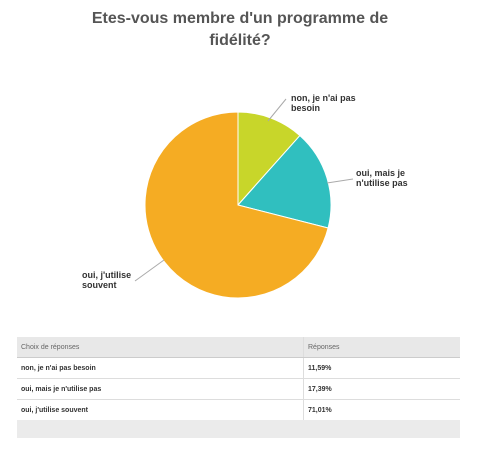 This screenshot has width=480, height=456. What do you see at coordinates (106, 280) in the screenshot?
I see `slice-label: oui, j'utilise souvent` at bounding box center [106, 280].